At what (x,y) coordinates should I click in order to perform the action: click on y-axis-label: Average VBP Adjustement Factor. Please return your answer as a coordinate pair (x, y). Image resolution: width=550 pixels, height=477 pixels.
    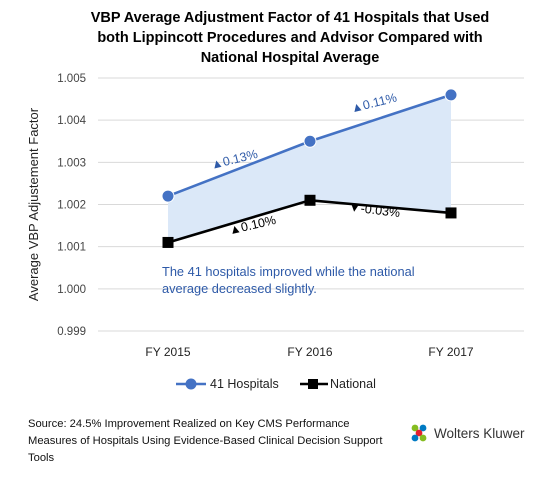
    Looking at the image, I should click on (33, 204).